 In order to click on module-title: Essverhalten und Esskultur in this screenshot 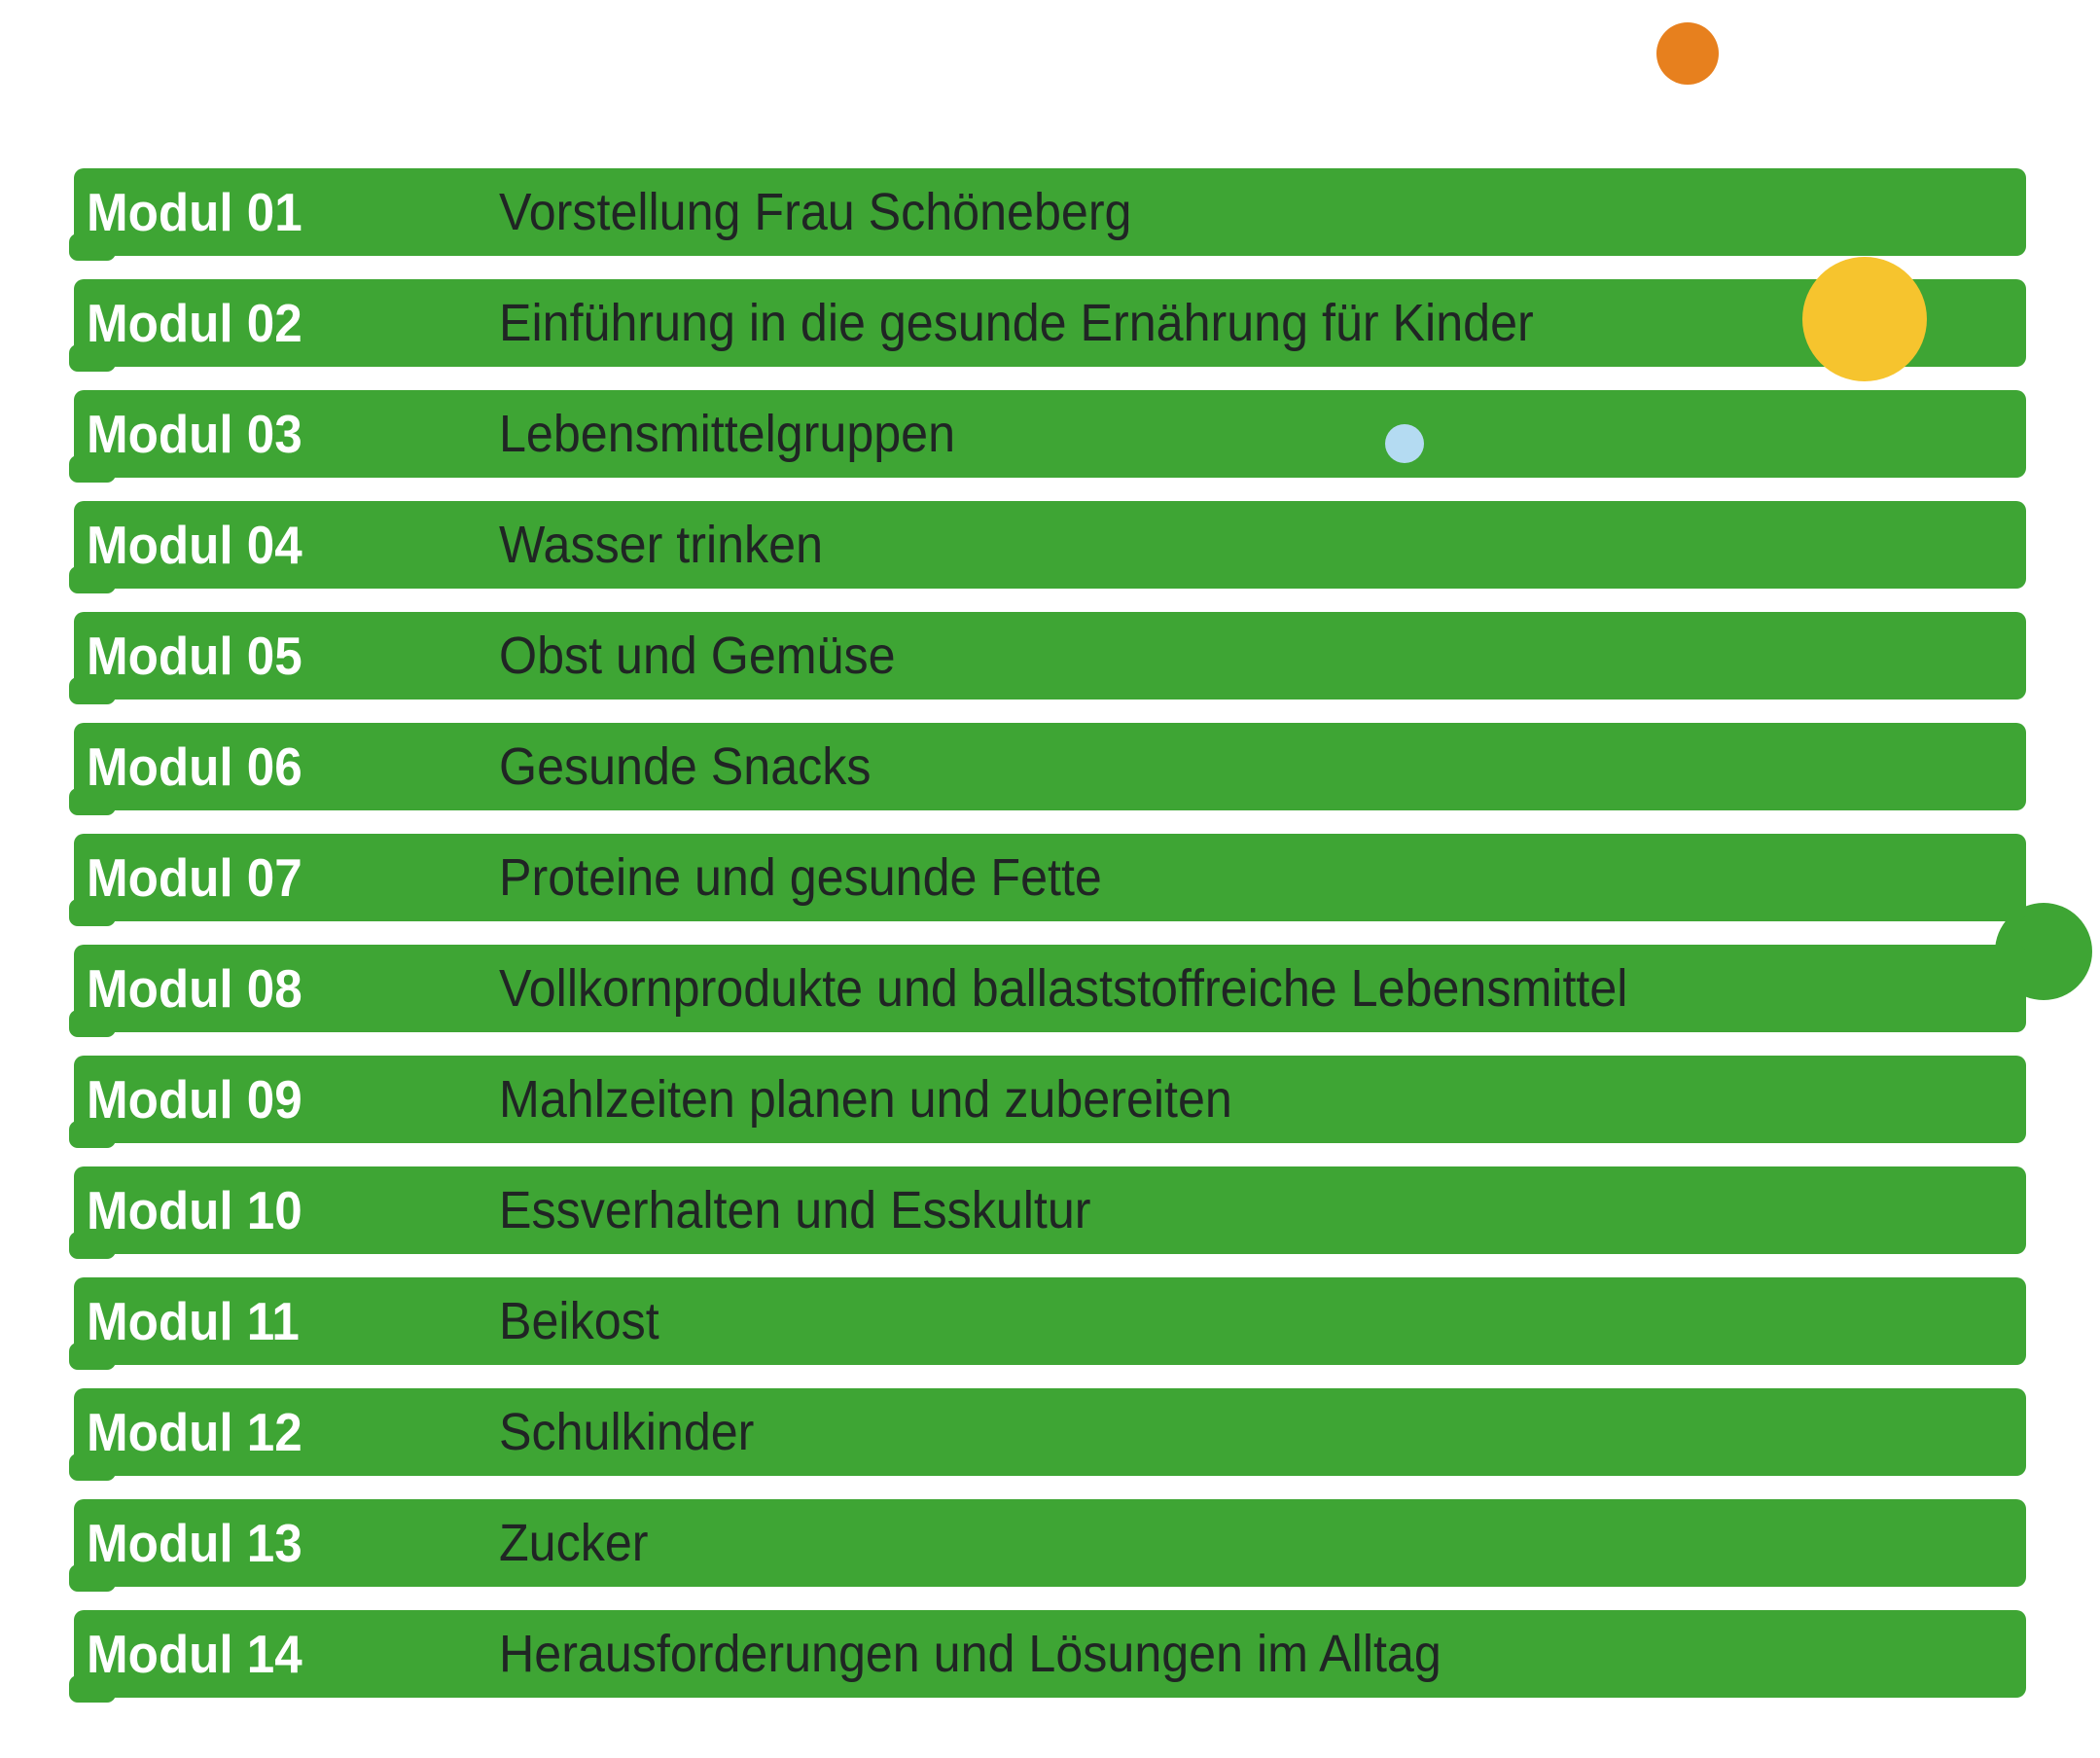, I will do `click(795, 1210)`.